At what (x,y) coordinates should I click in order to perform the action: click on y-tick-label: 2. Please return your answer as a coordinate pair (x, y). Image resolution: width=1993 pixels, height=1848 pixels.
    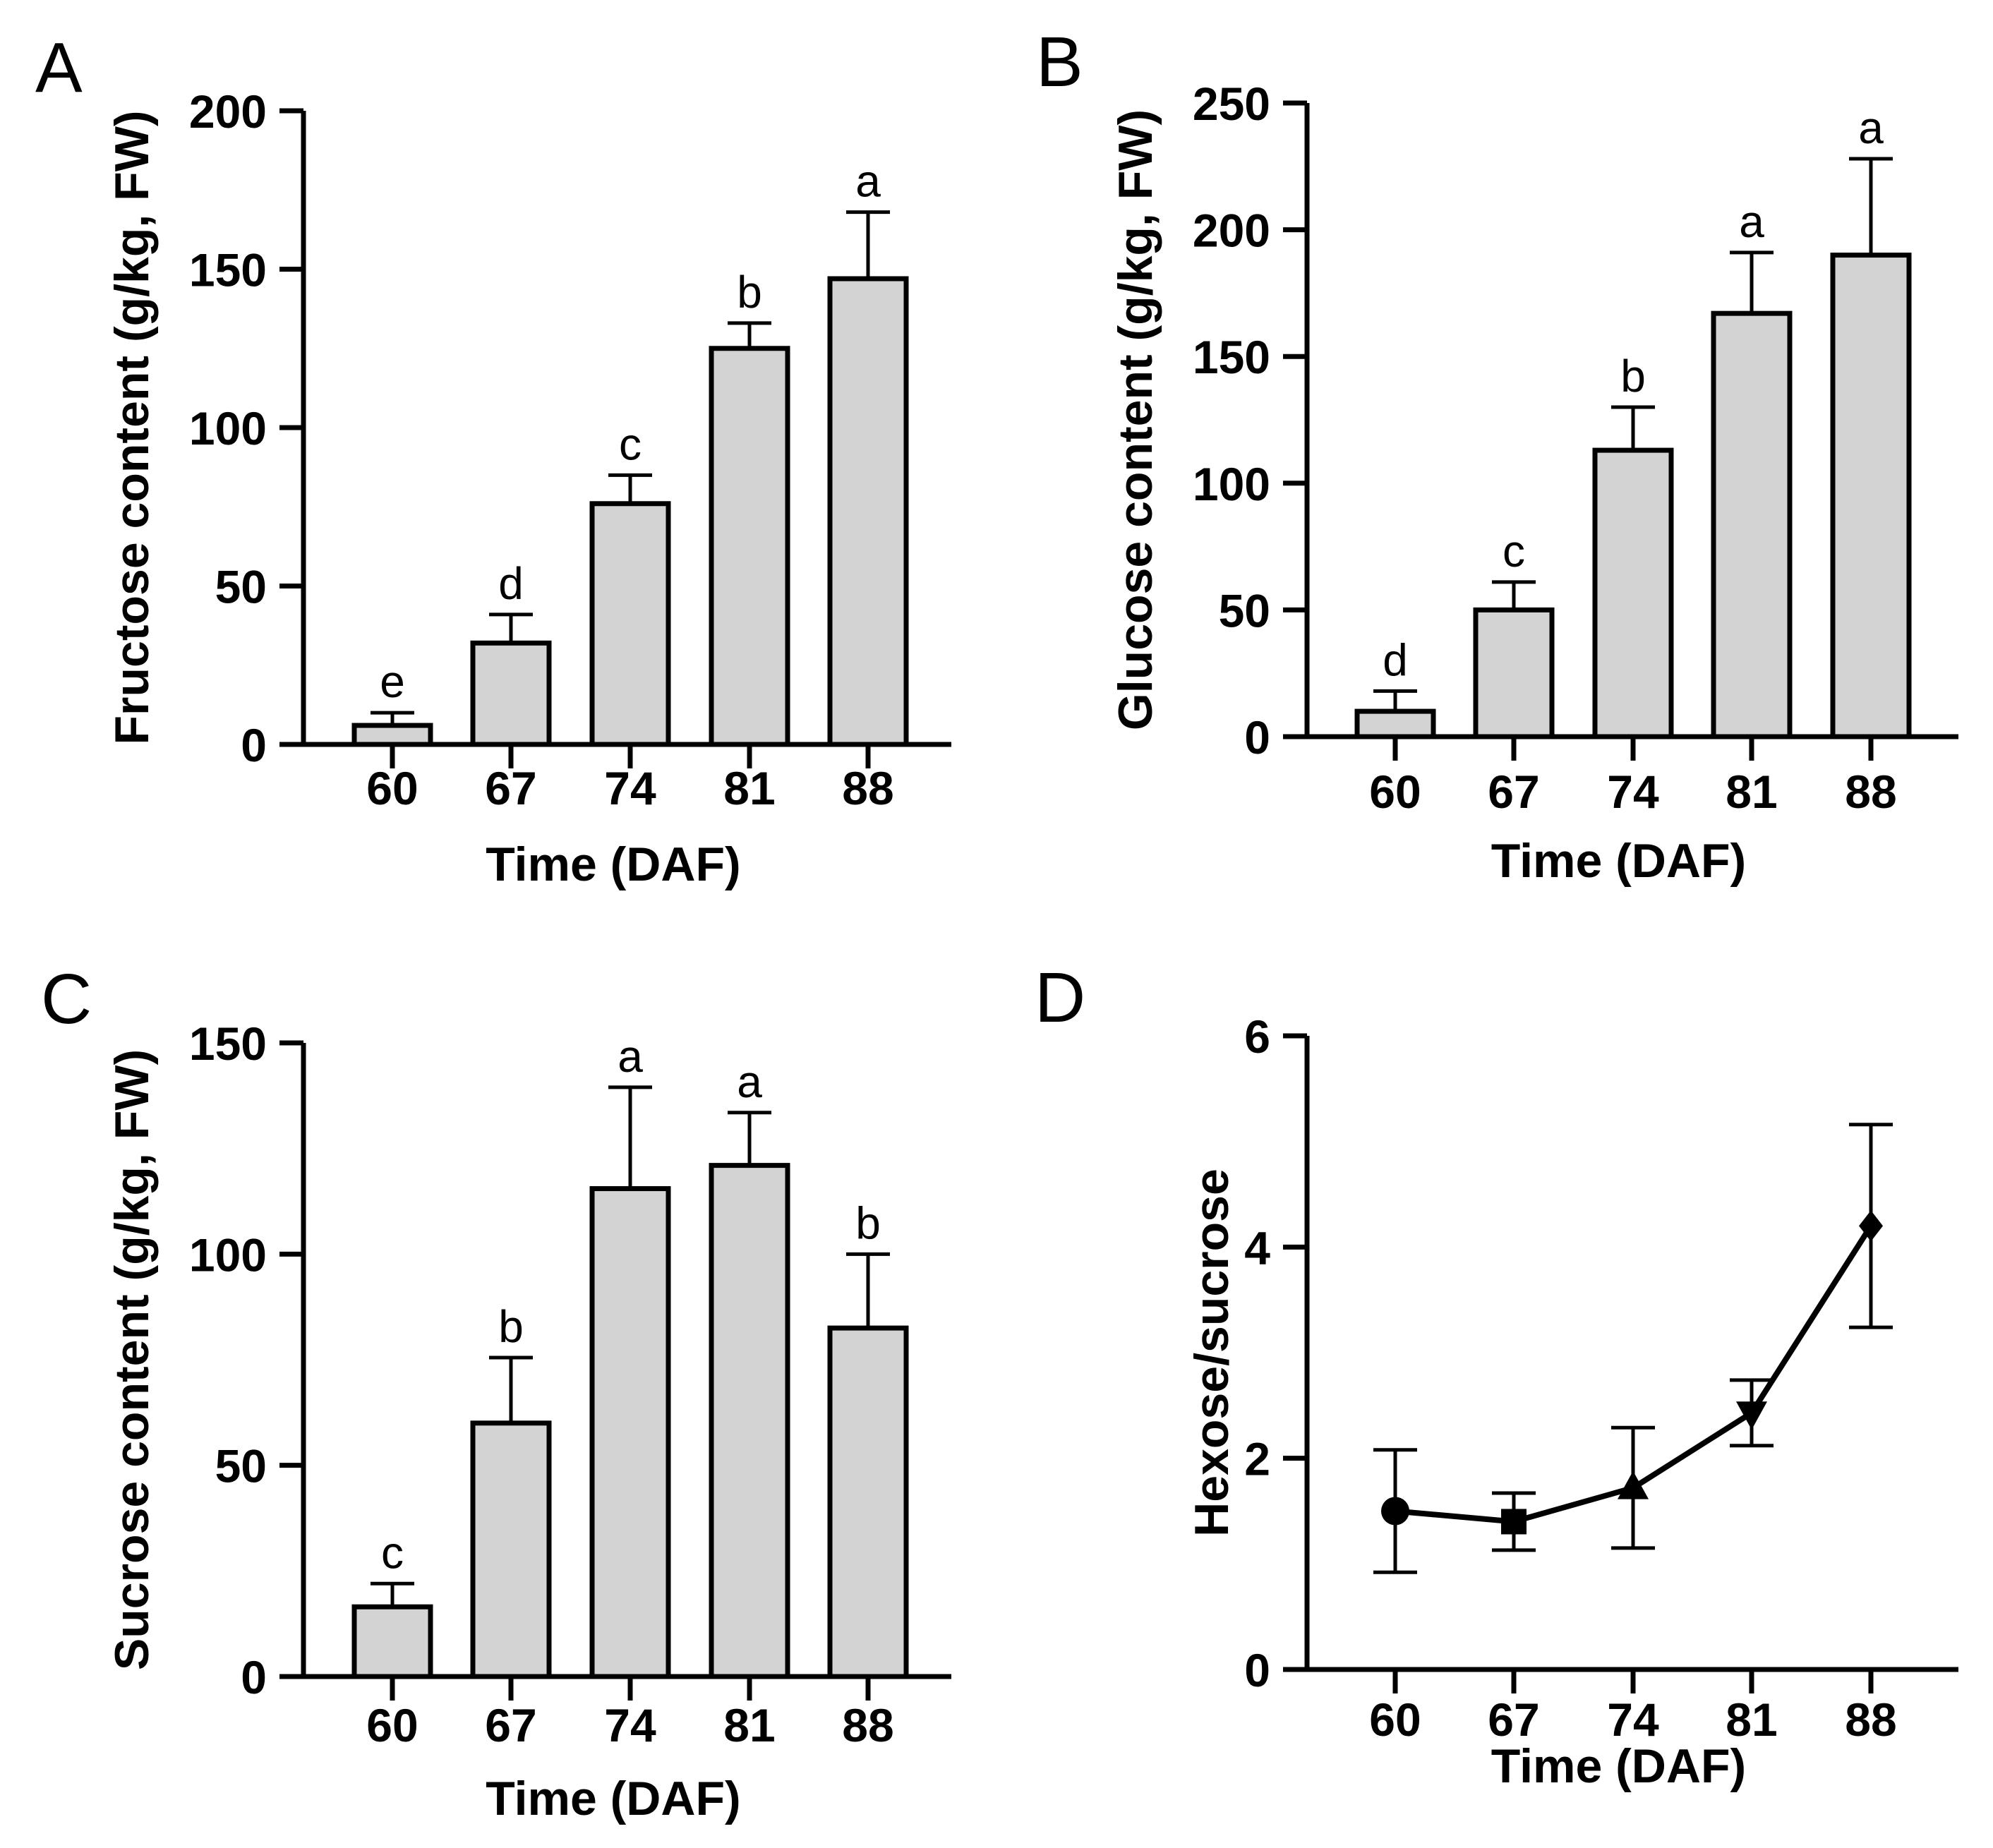
    Looking at the image, I should click on (1257, 1459).